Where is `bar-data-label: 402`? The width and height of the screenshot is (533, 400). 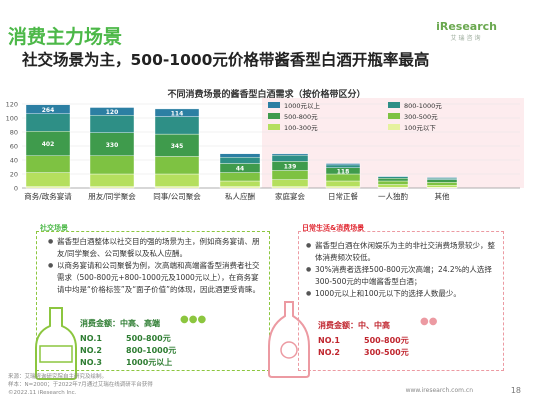 bar-data-label: 402 is located at coordinates (48, 144).